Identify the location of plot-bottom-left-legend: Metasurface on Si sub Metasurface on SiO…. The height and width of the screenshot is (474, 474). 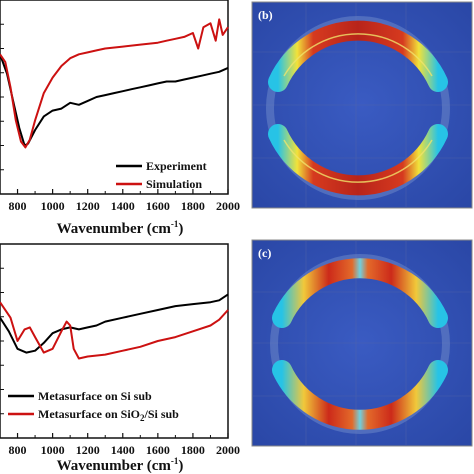
(93, 406).